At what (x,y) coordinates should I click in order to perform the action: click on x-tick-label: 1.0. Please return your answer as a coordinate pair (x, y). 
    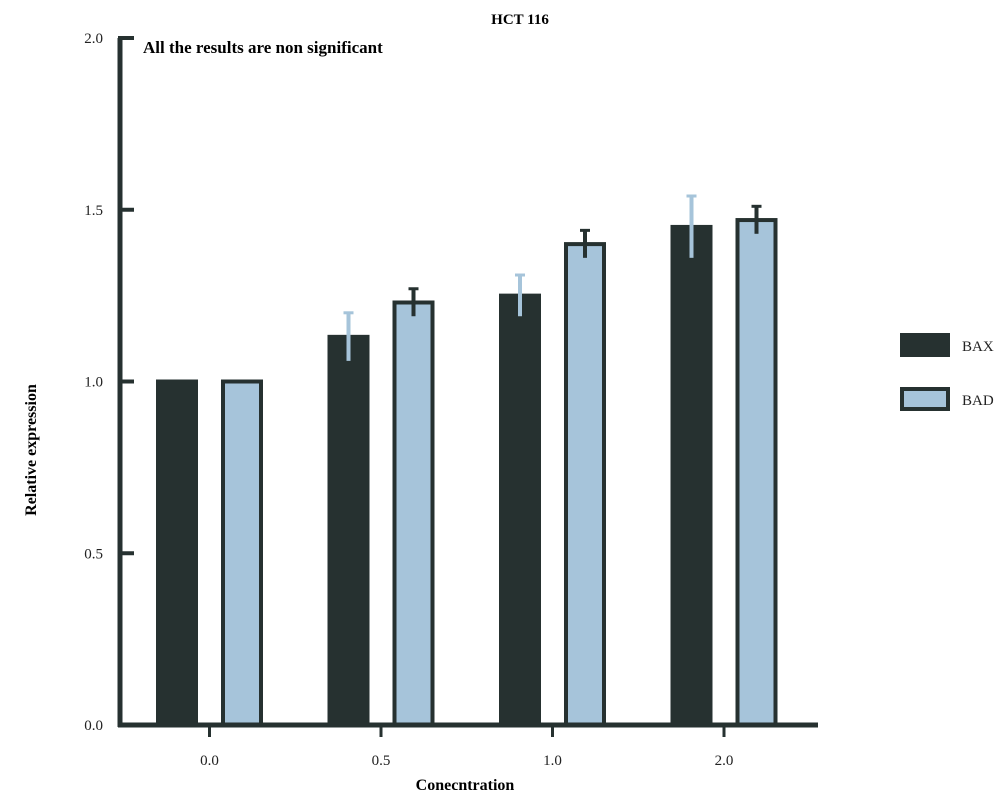
    Looking at the image, I should click on (552, 761).